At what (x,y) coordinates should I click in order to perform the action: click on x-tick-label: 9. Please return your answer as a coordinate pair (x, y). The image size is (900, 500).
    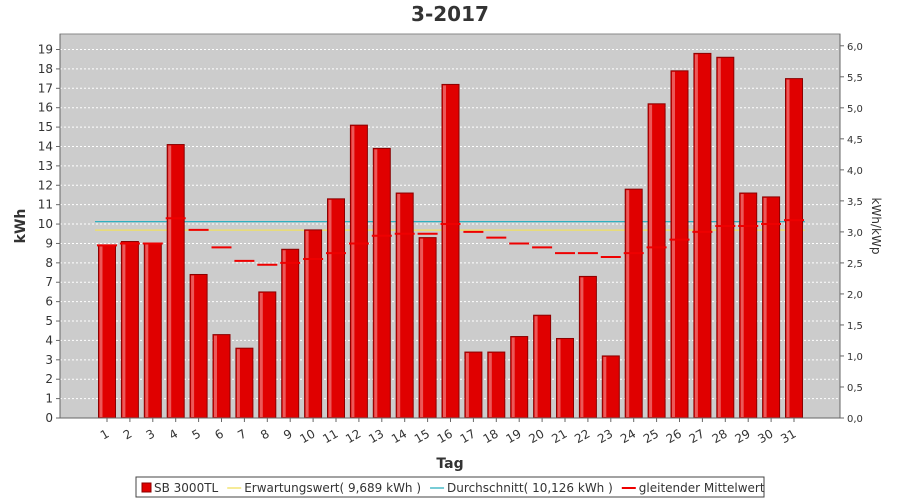
    Looking at the image, I should click on (288, 434).